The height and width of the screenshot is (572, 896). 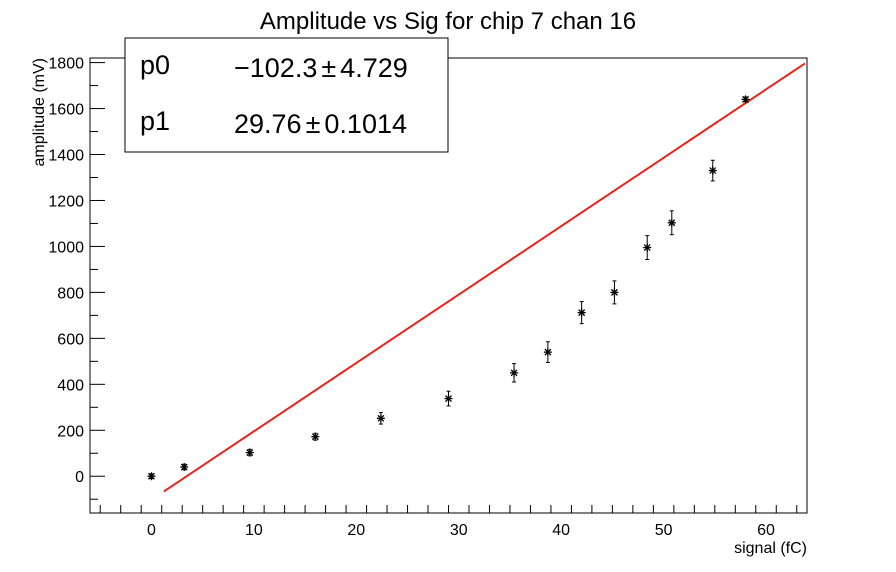 What do you see at coordinates (770, 548) in the screenshot?
I see `x-axis-title: signal (fC)` at bounding box center [770, 548].